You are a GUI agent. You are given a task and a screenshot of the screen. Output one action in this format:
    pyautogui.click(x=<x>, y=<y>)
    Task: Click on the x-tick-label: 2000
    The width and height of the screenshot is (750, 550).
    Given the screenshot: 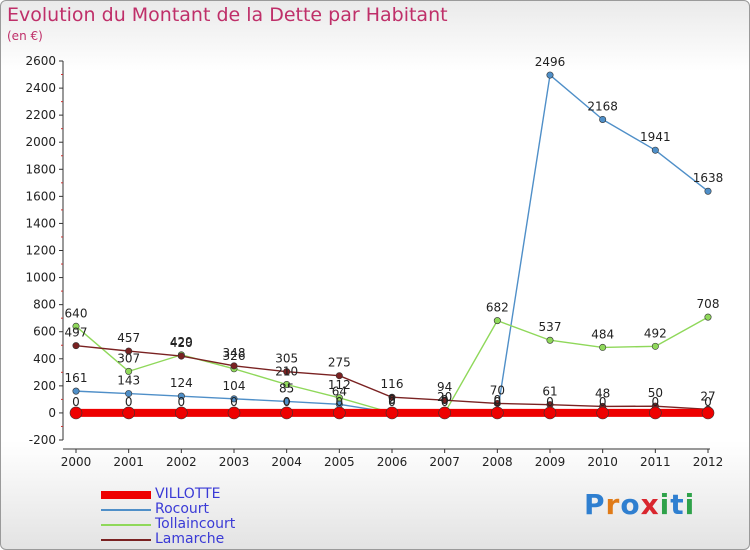 What is the action you would take?
    pyautogui.click(x=76, y=462)
    